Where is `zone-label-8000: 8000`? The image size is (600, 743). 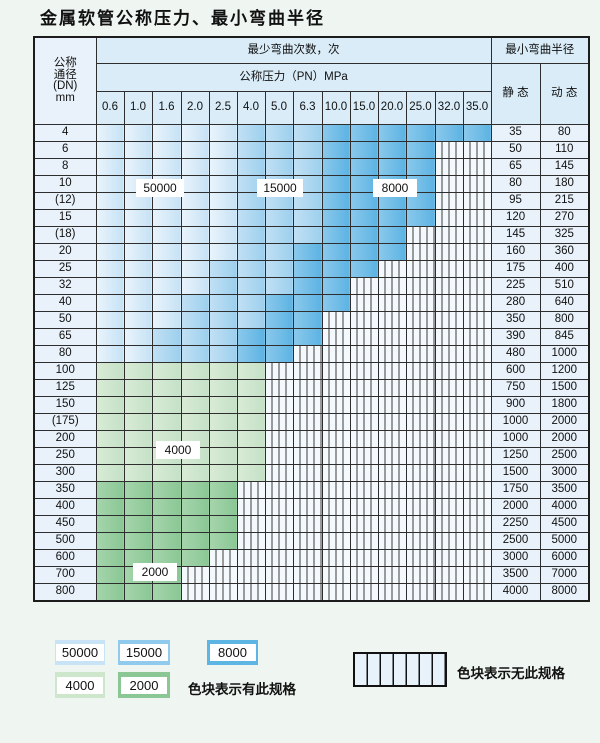 zone-label-8000: 8000 is located at coordinates (395, 188).